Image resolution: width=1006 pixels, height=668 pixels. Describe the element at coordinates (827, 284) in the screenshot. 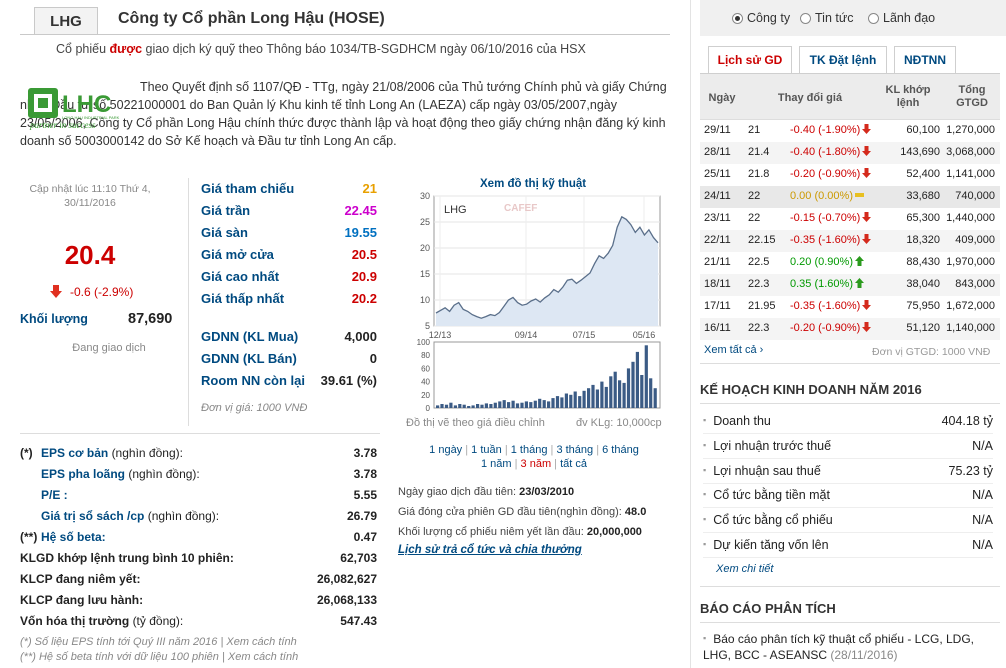

I see `history-change: 0.35 (1.60%)` at that location.